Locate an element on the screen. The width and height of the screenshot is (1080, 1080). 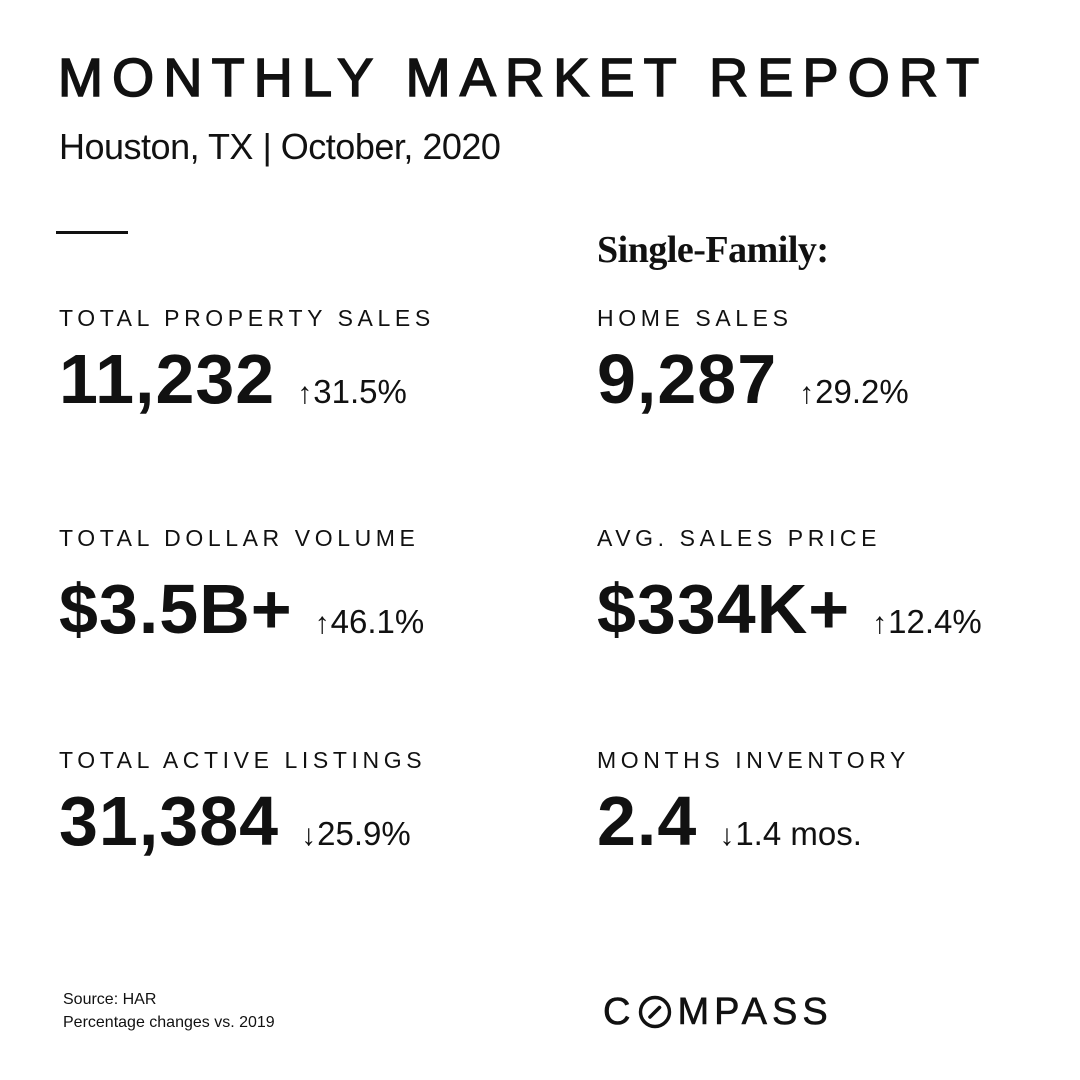
source-note: Source: HAR is located at coordinates (110, 999).